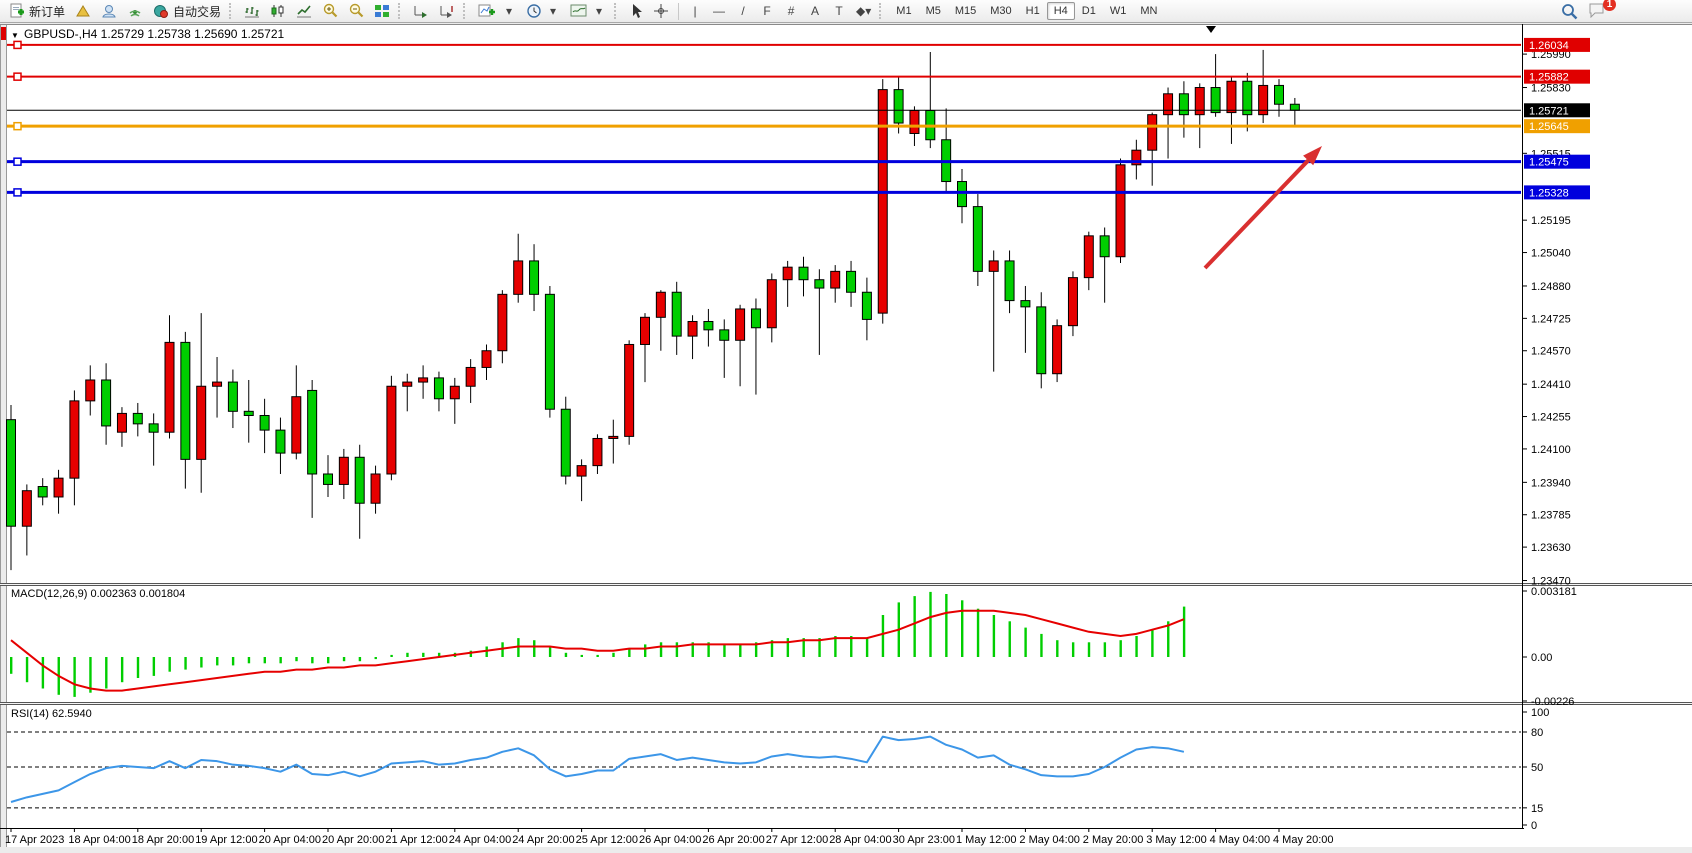 The height and width of the screenshot is (853, 1692). I want to click on svg-text: 1.25195, so click(1551, 221).